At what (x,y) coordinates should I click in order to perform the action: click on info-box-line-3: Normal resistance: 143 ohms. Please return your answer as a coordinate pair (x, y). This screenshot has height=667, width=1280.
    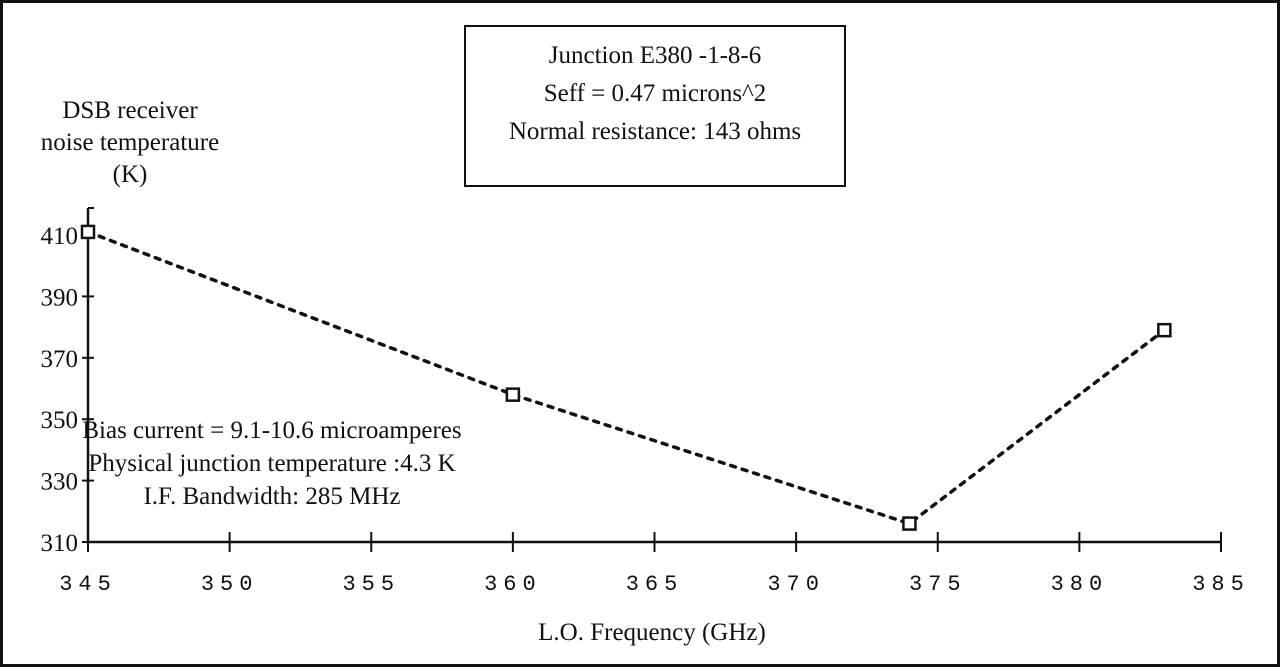
    Looking at the image, I should click on (655, 131).